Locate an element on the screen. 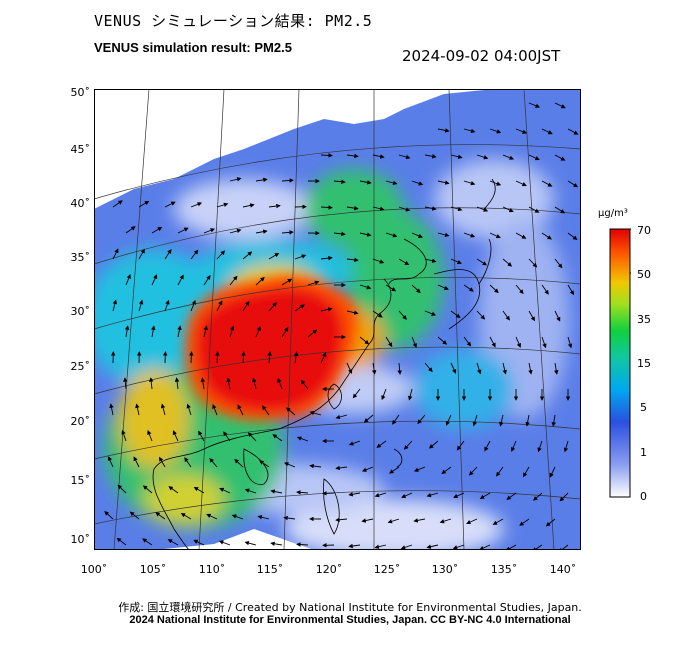  lat-label-30: 30˚ is located at coordinates (80, 311).